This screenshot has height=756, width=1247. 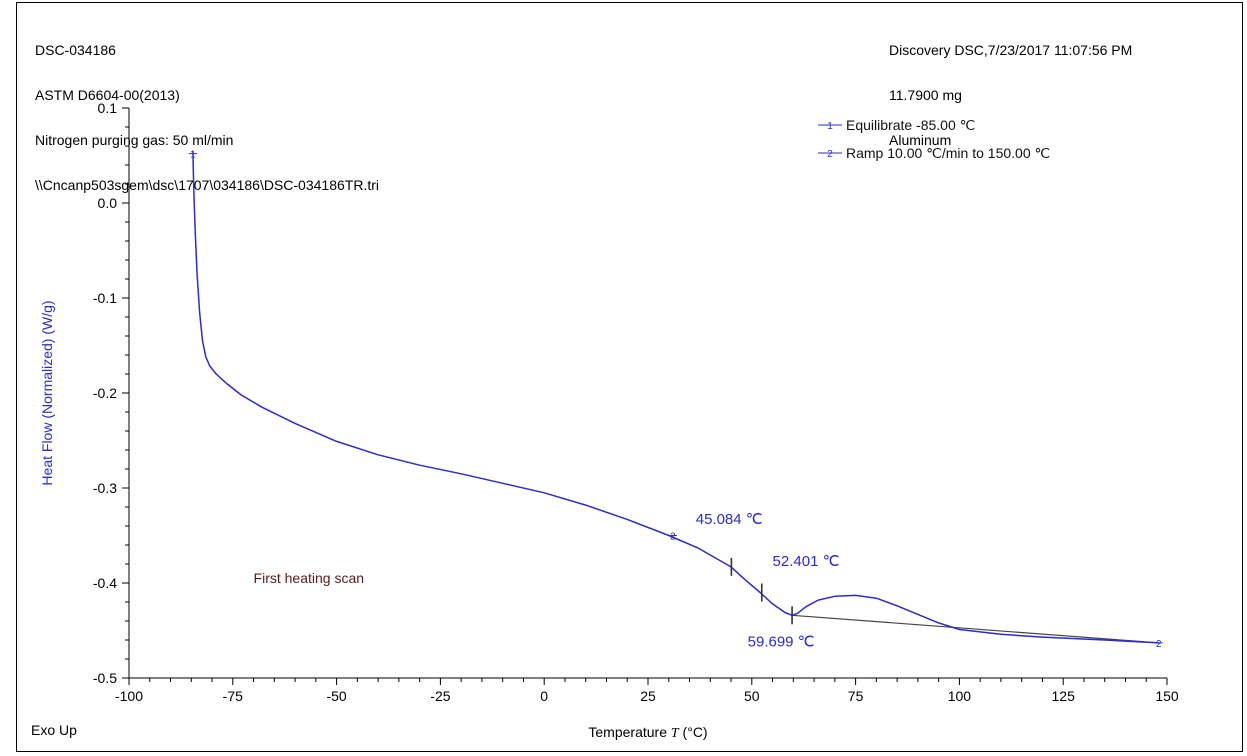 I want to click on y-tick-label: -0.2, so click(x=105, y=393).